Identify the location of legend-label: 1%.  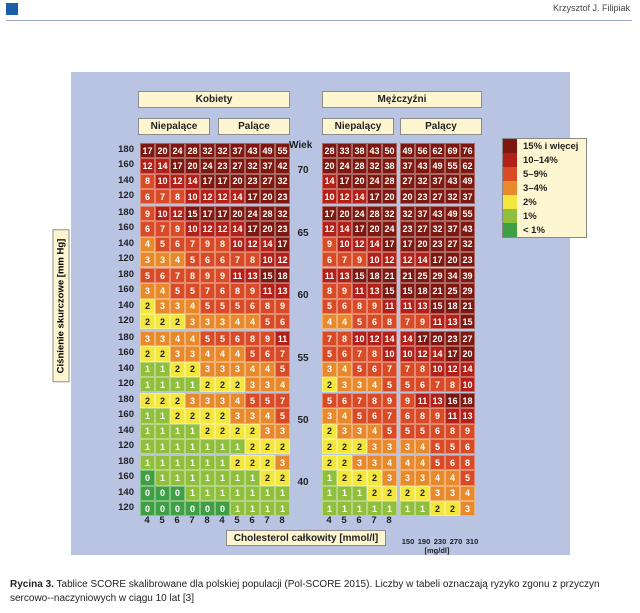
(530, 216).